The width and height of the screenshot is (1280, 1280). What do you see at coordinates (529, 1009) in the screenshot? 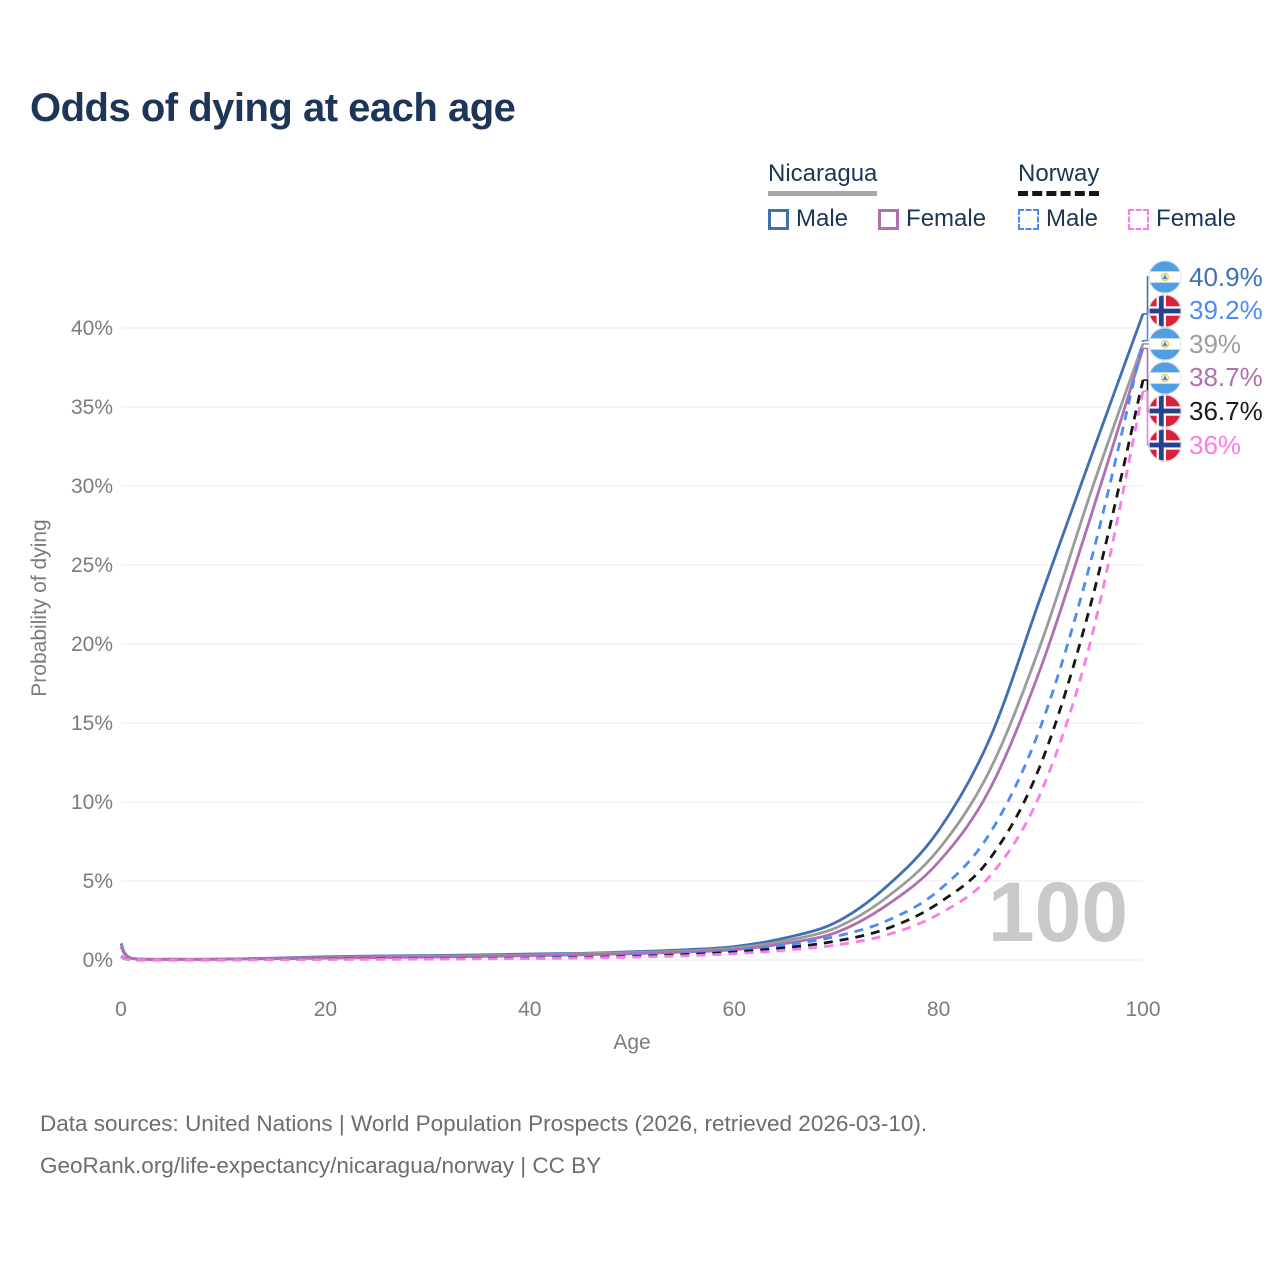
I see `x-tick-label: 40` at bounding box center [529, 1009].